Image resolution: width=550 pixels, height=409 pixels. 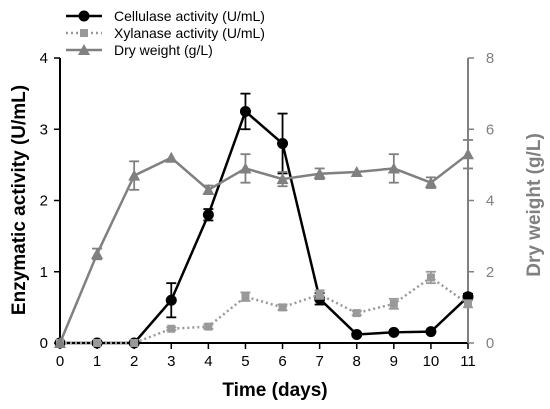 I want to click on x-tick-label: 7, so click(x=319, y=361).